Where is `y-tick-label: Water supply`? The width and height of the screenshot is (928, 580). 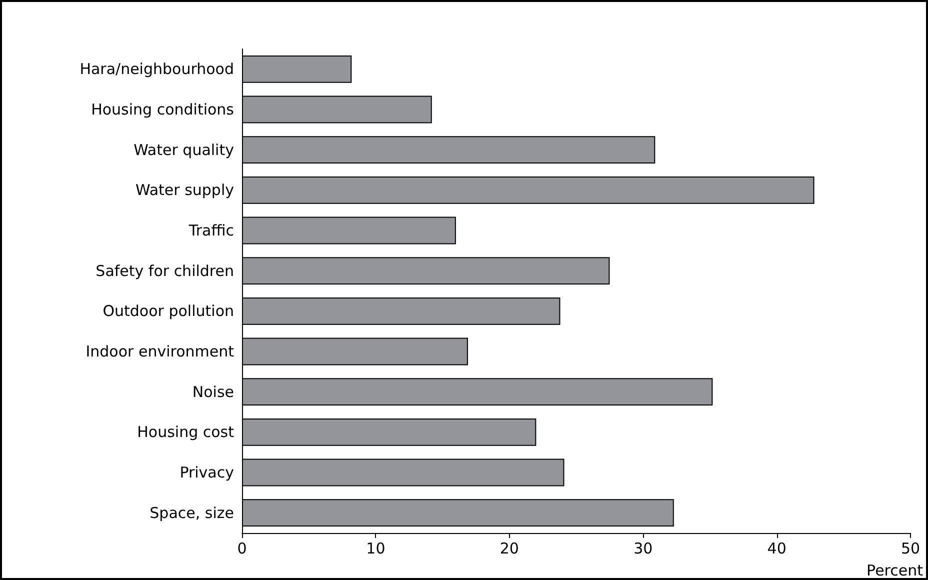
y-tick-label: Water supply is located at coordinates (184, 190).